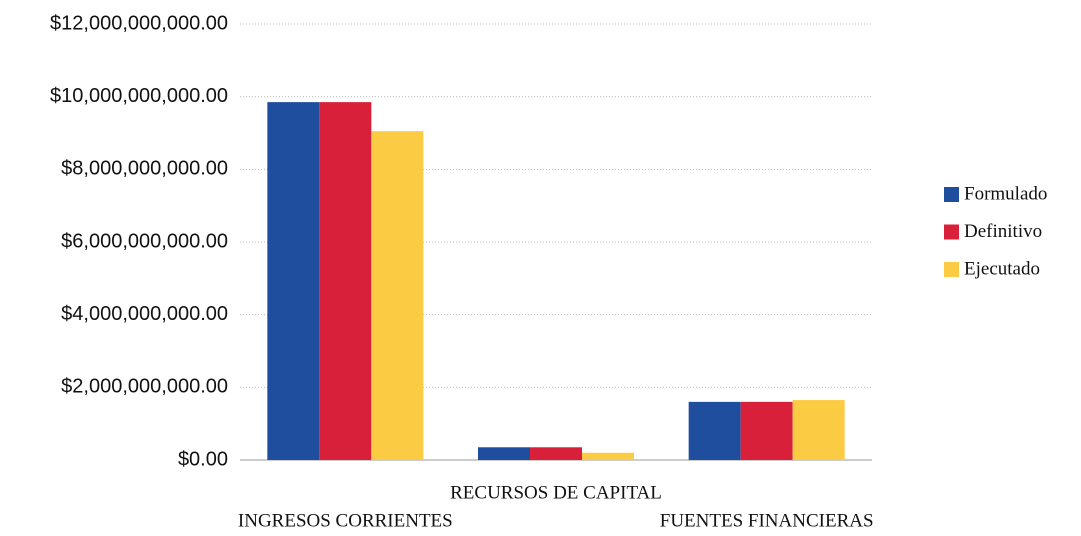 This screenshot has width=1081, height=536. I want to click on x-tick-label: FUENTES FINANCIERAS, so click(767, 520).